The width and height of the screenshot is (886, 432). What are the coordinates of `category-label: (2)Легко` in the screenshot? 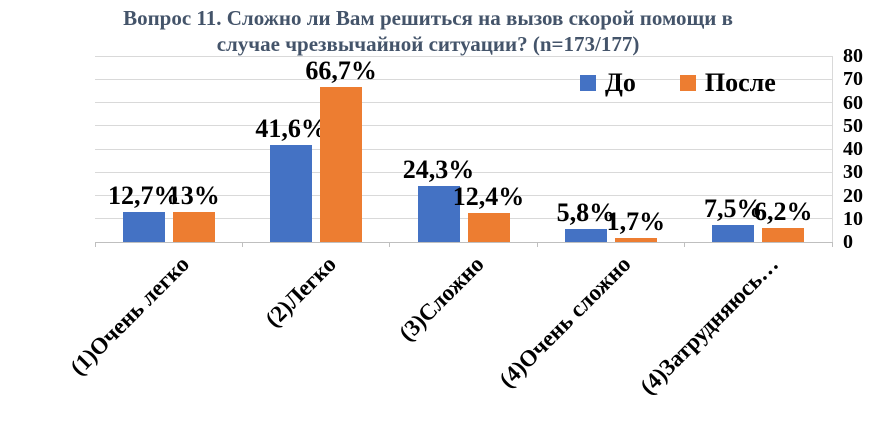 It's located at (301, 291).